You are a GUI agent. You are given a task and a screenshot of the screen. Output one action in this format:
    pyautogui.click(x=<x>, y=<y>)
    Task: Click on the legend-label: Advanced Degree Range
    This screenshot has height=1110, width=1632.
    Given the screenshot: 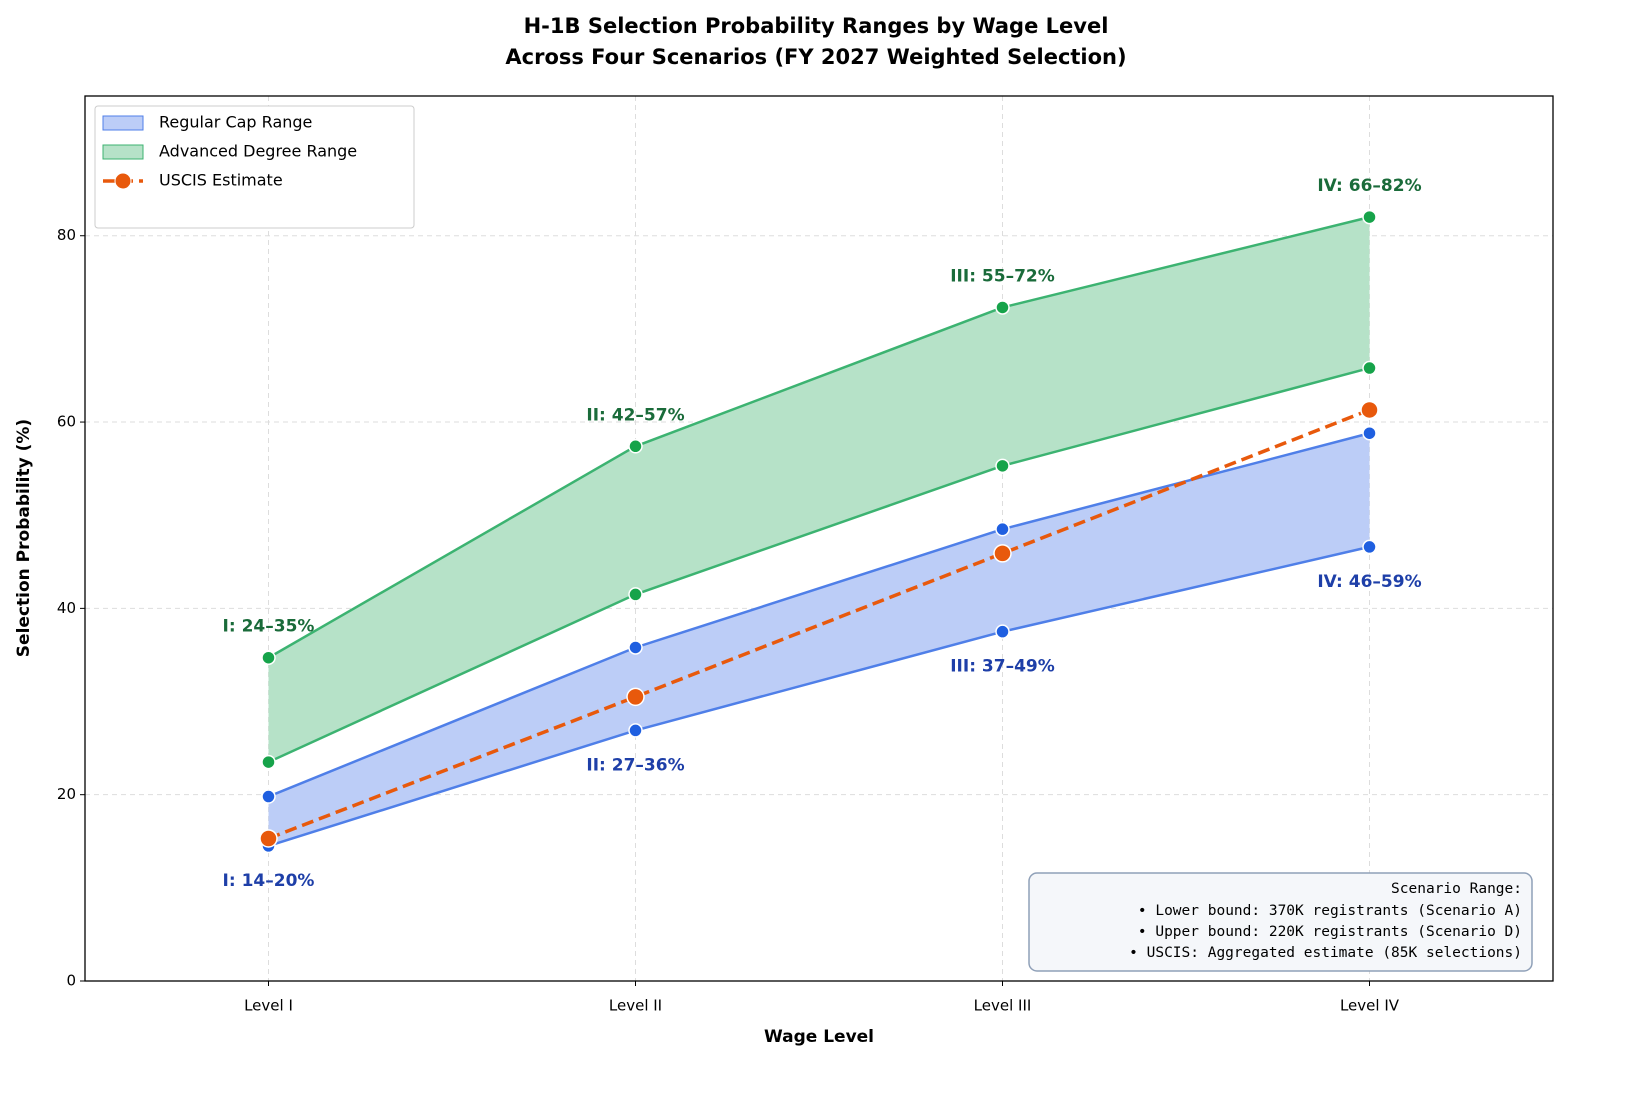 What is the action you would take?
    pyautogui.click(x=258, y=151)
    